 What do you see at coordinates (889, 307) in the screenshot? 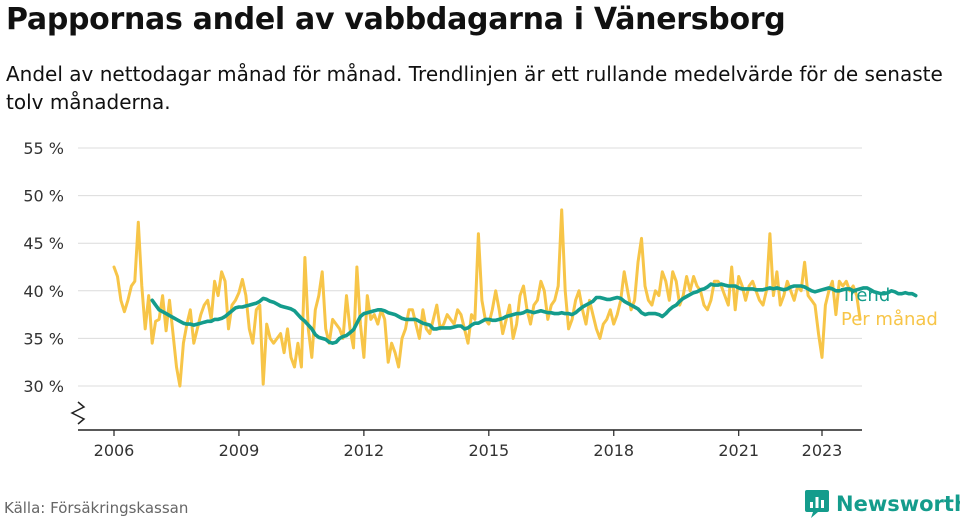
I see `legend: Per månad Trend` at bounding box center [889, 307].